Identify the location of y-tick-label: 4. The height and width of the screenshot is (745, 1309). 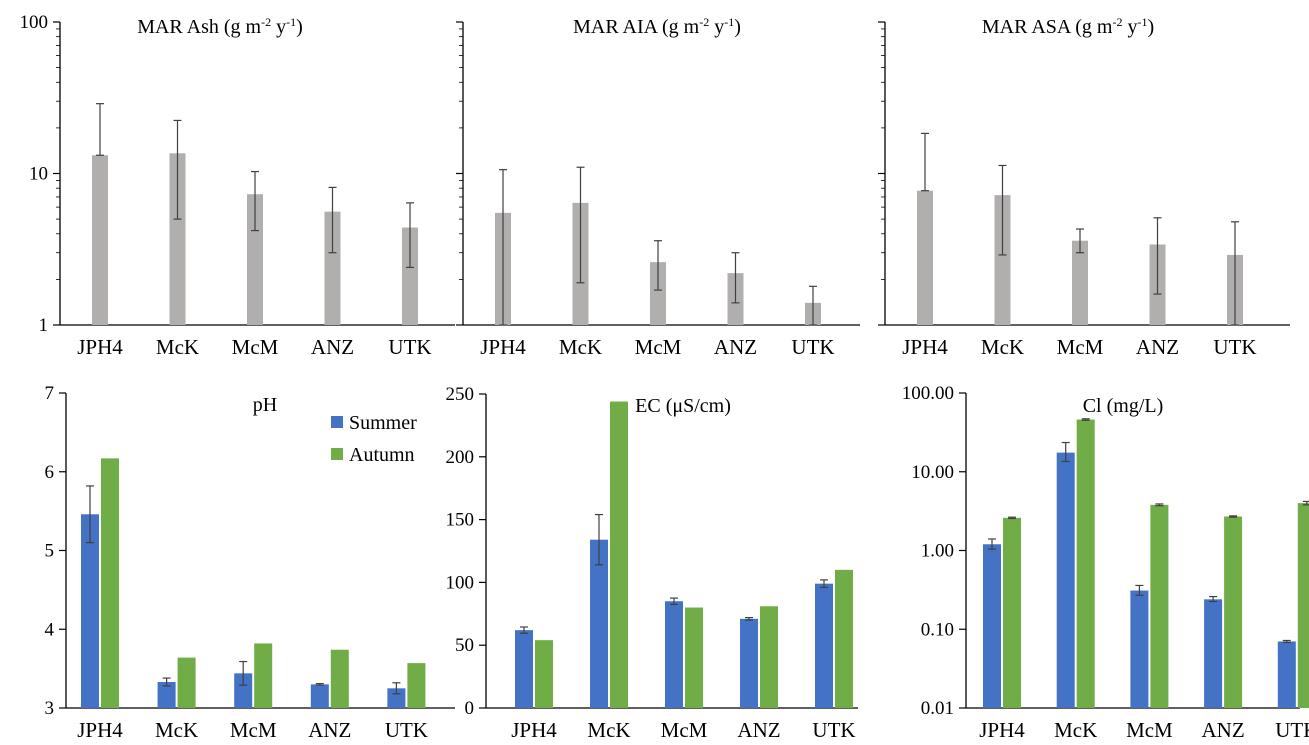
(50, 629).